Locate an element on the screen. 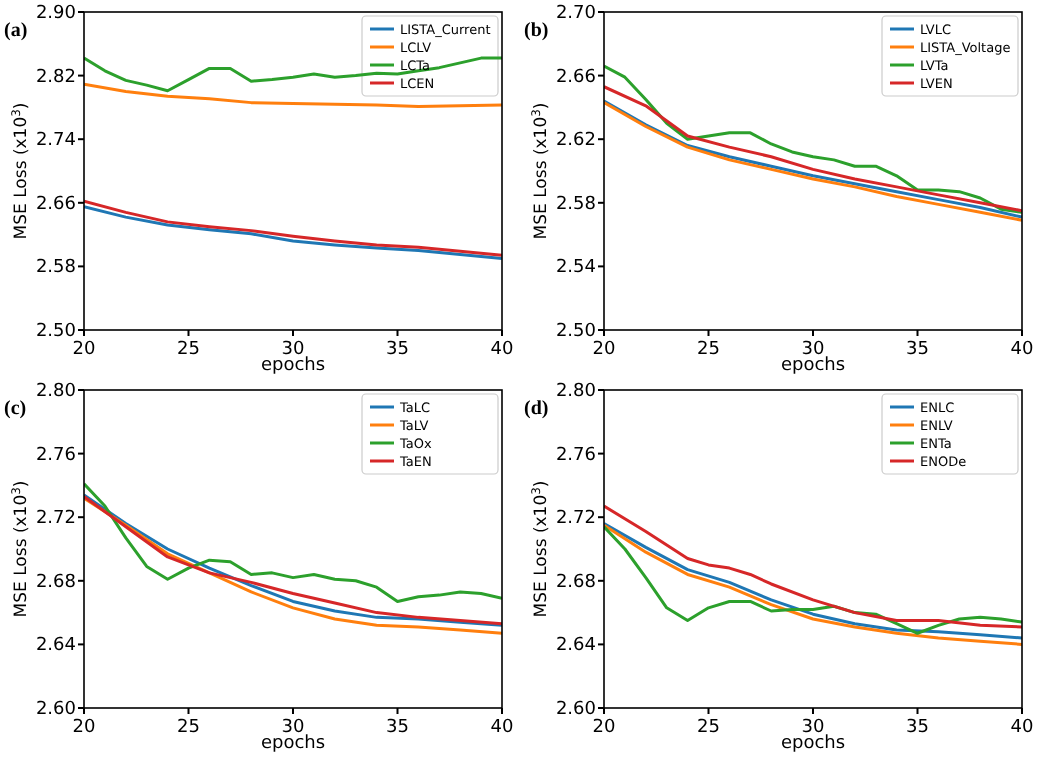  text: (d) is located at coordinates (536, 409).